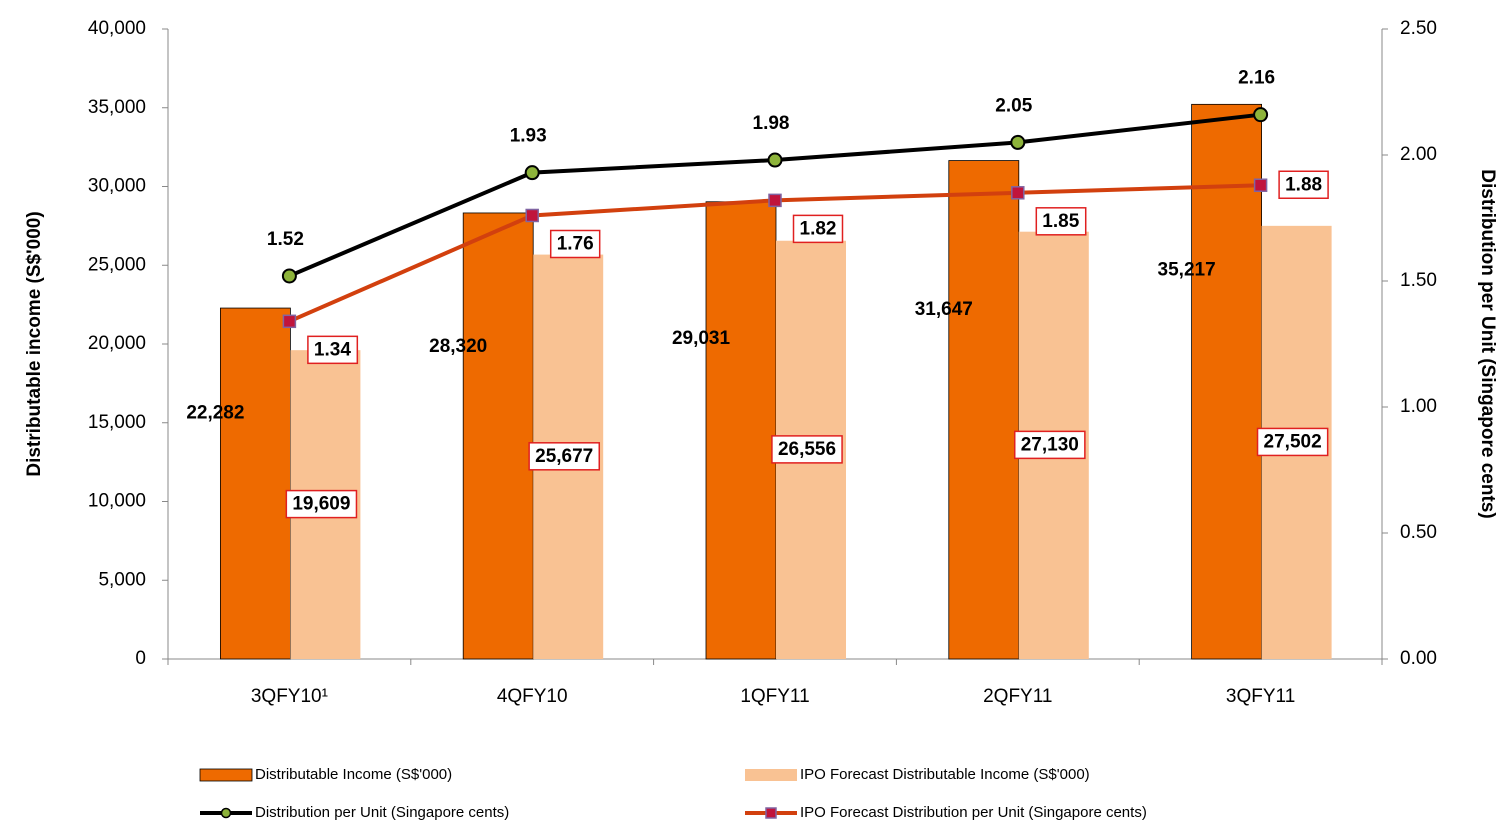 This screenshot has height=828, width=1507. I want to click on bar-label: 29,031, so click(701, 338).